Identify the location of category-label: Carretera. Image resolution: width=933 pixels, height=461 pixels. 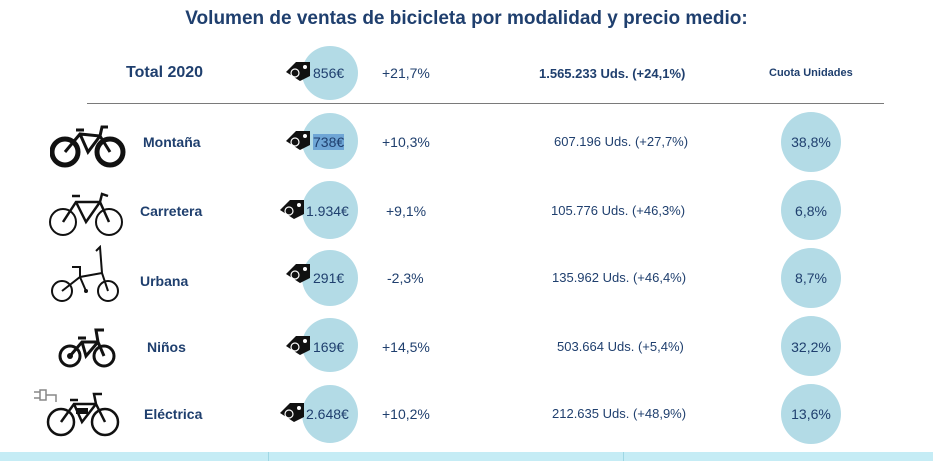
(171, 211).